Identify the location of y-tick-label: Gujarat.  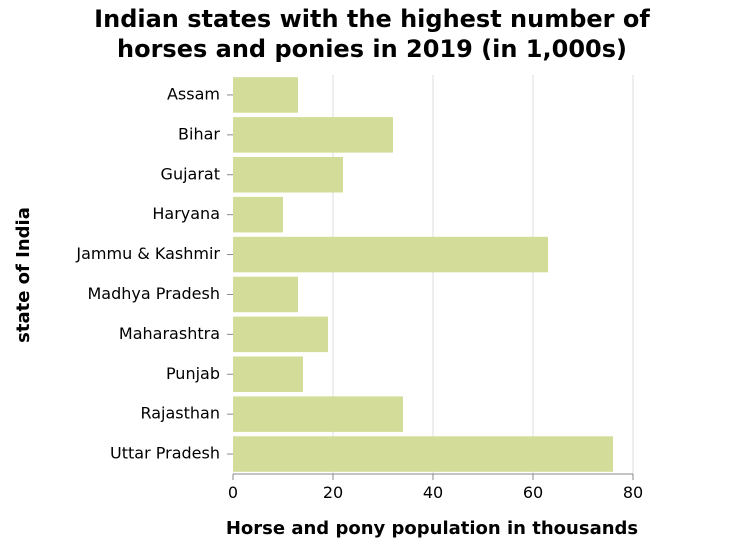
(190, 173).